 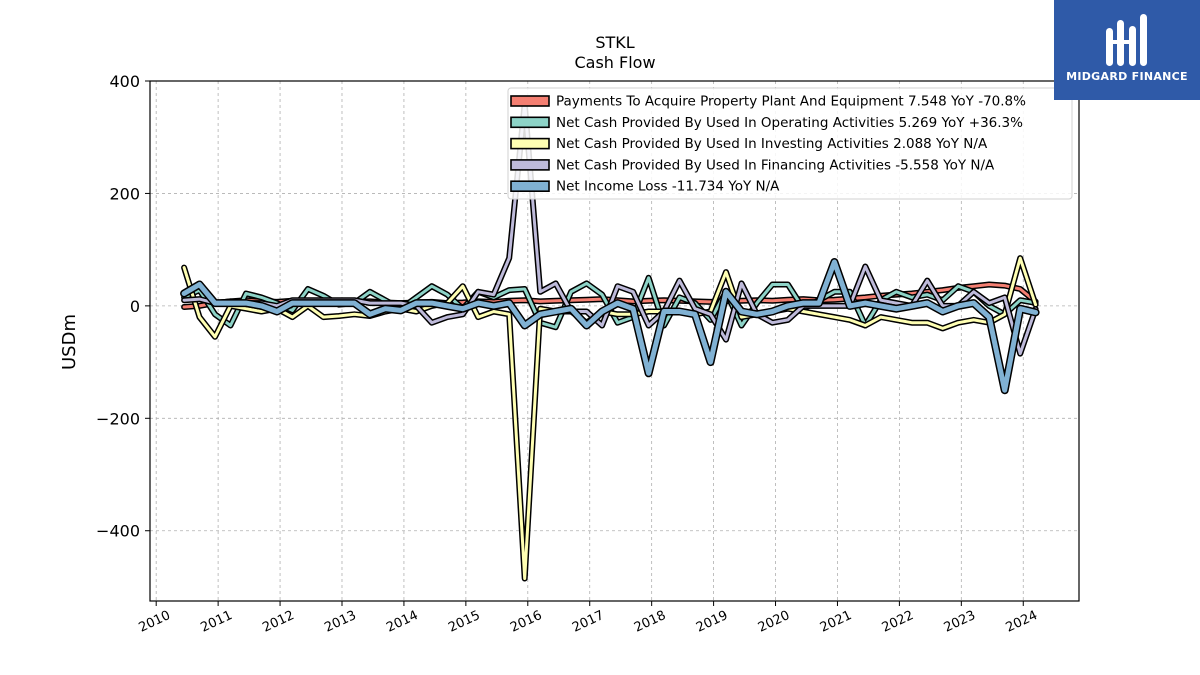 What do you see at coordinates (960, 622) in the screenshot?
I see `x-tick-label: 2023` at bounding box center [960, 622].